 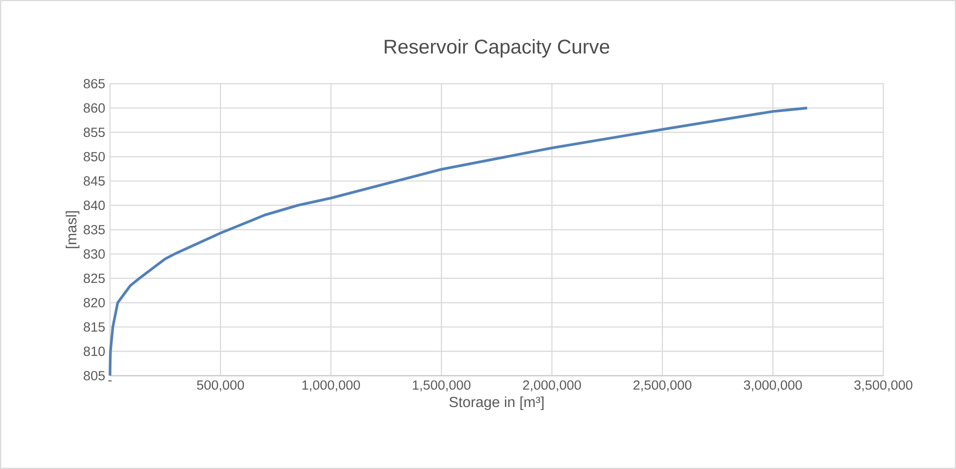 What do you see at coordinates (773, 386) in the screenshot?
I see `x-tick-label: 3,000,000` at bounding box center [773, 386].